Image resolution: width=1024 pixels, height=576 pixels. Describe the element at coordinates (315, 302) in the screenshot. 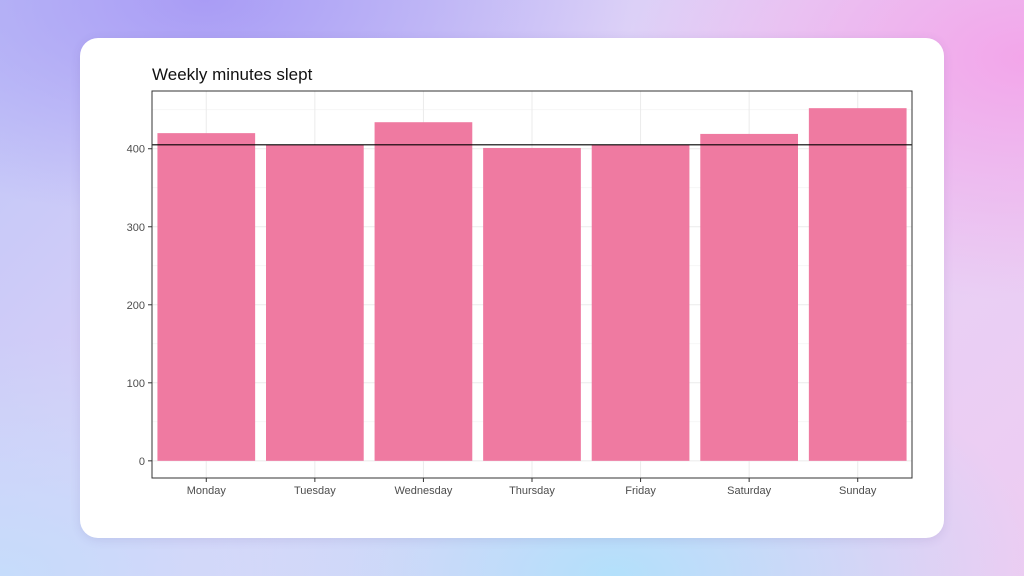

I see `bar-tuesday` at that location.